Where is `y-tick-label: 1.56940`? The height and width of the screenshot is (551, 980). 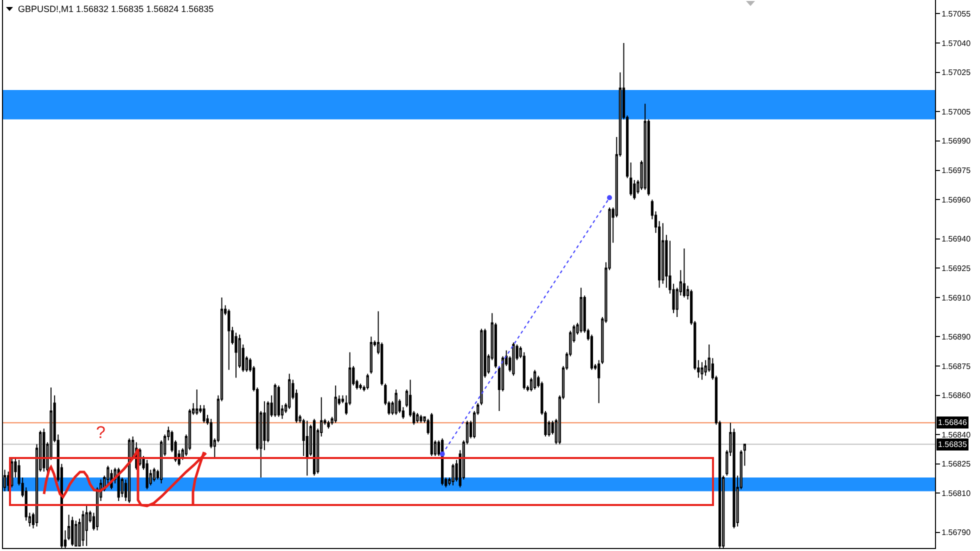
y-tick-label: 1.56940 is located at coordinates (957, 239).